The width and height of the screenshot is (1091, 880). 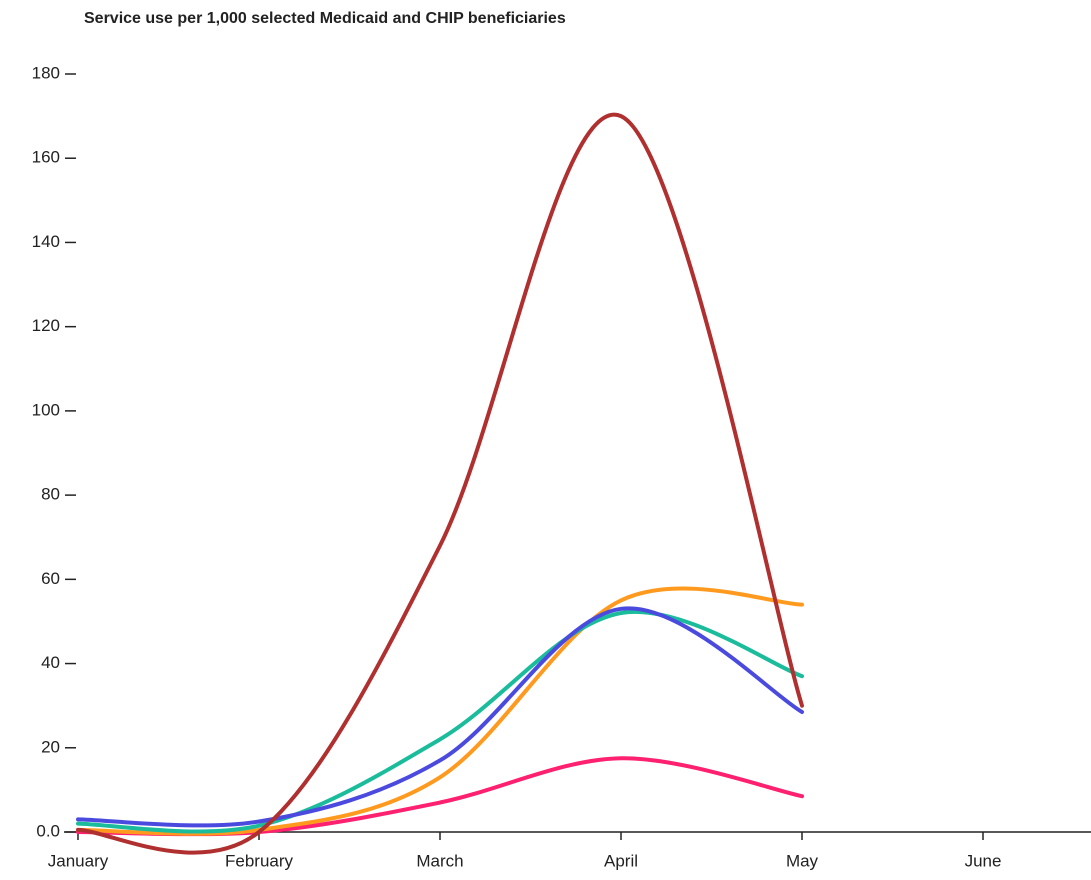 What do you see at coordinates (46, 72) in the screenshot?
I see `y-tick-label: 180` at bounding box center [46, 72].